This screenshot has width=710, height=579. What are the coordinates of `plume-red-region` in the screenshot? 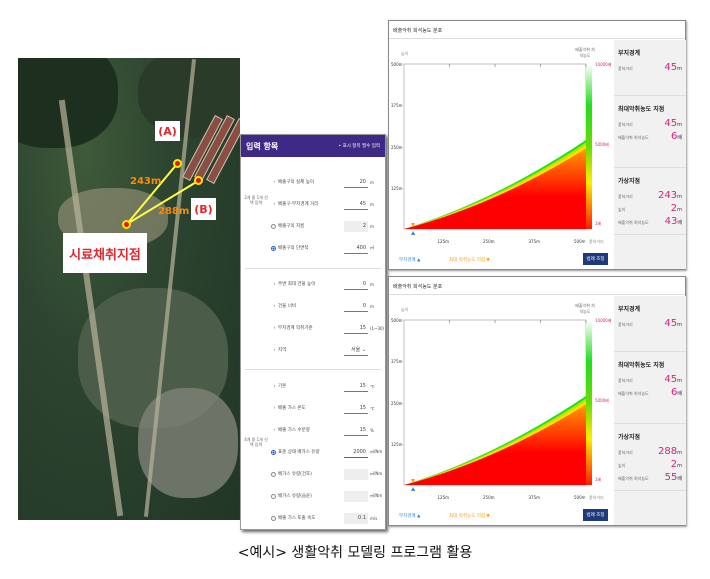 It's located at (495, 188).